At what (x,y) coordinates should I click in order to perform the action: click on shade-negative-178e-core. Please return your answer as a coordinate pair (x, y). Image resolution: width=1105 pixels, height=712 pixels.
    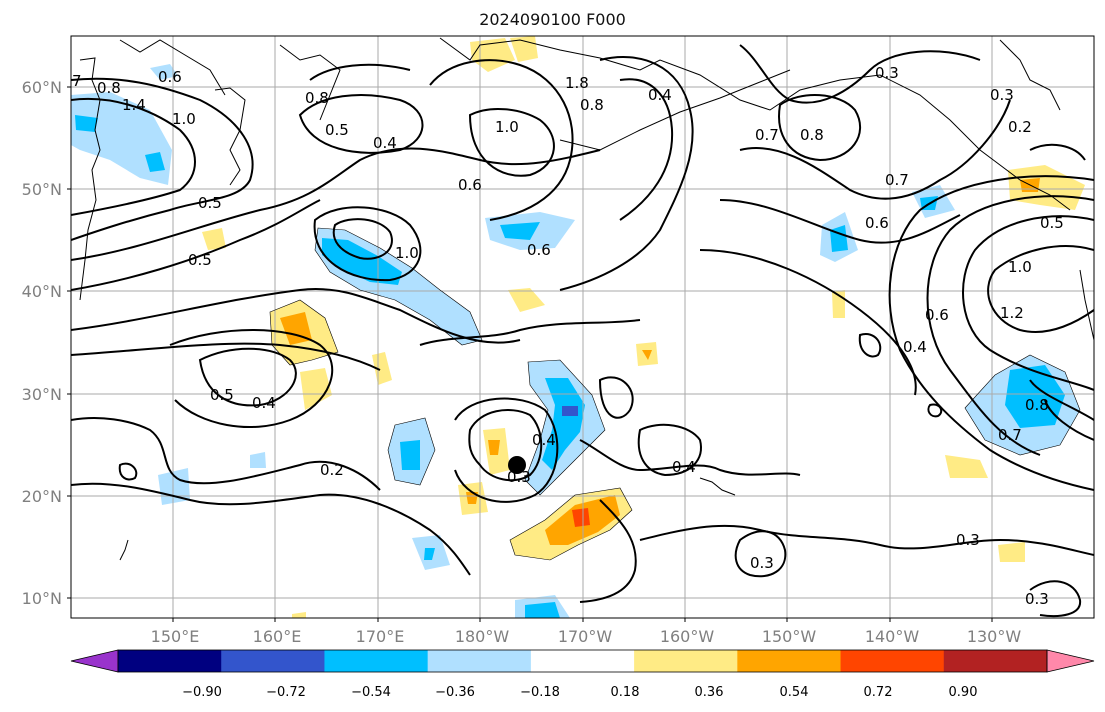
    Looking at the image, I should click on (410, 455).